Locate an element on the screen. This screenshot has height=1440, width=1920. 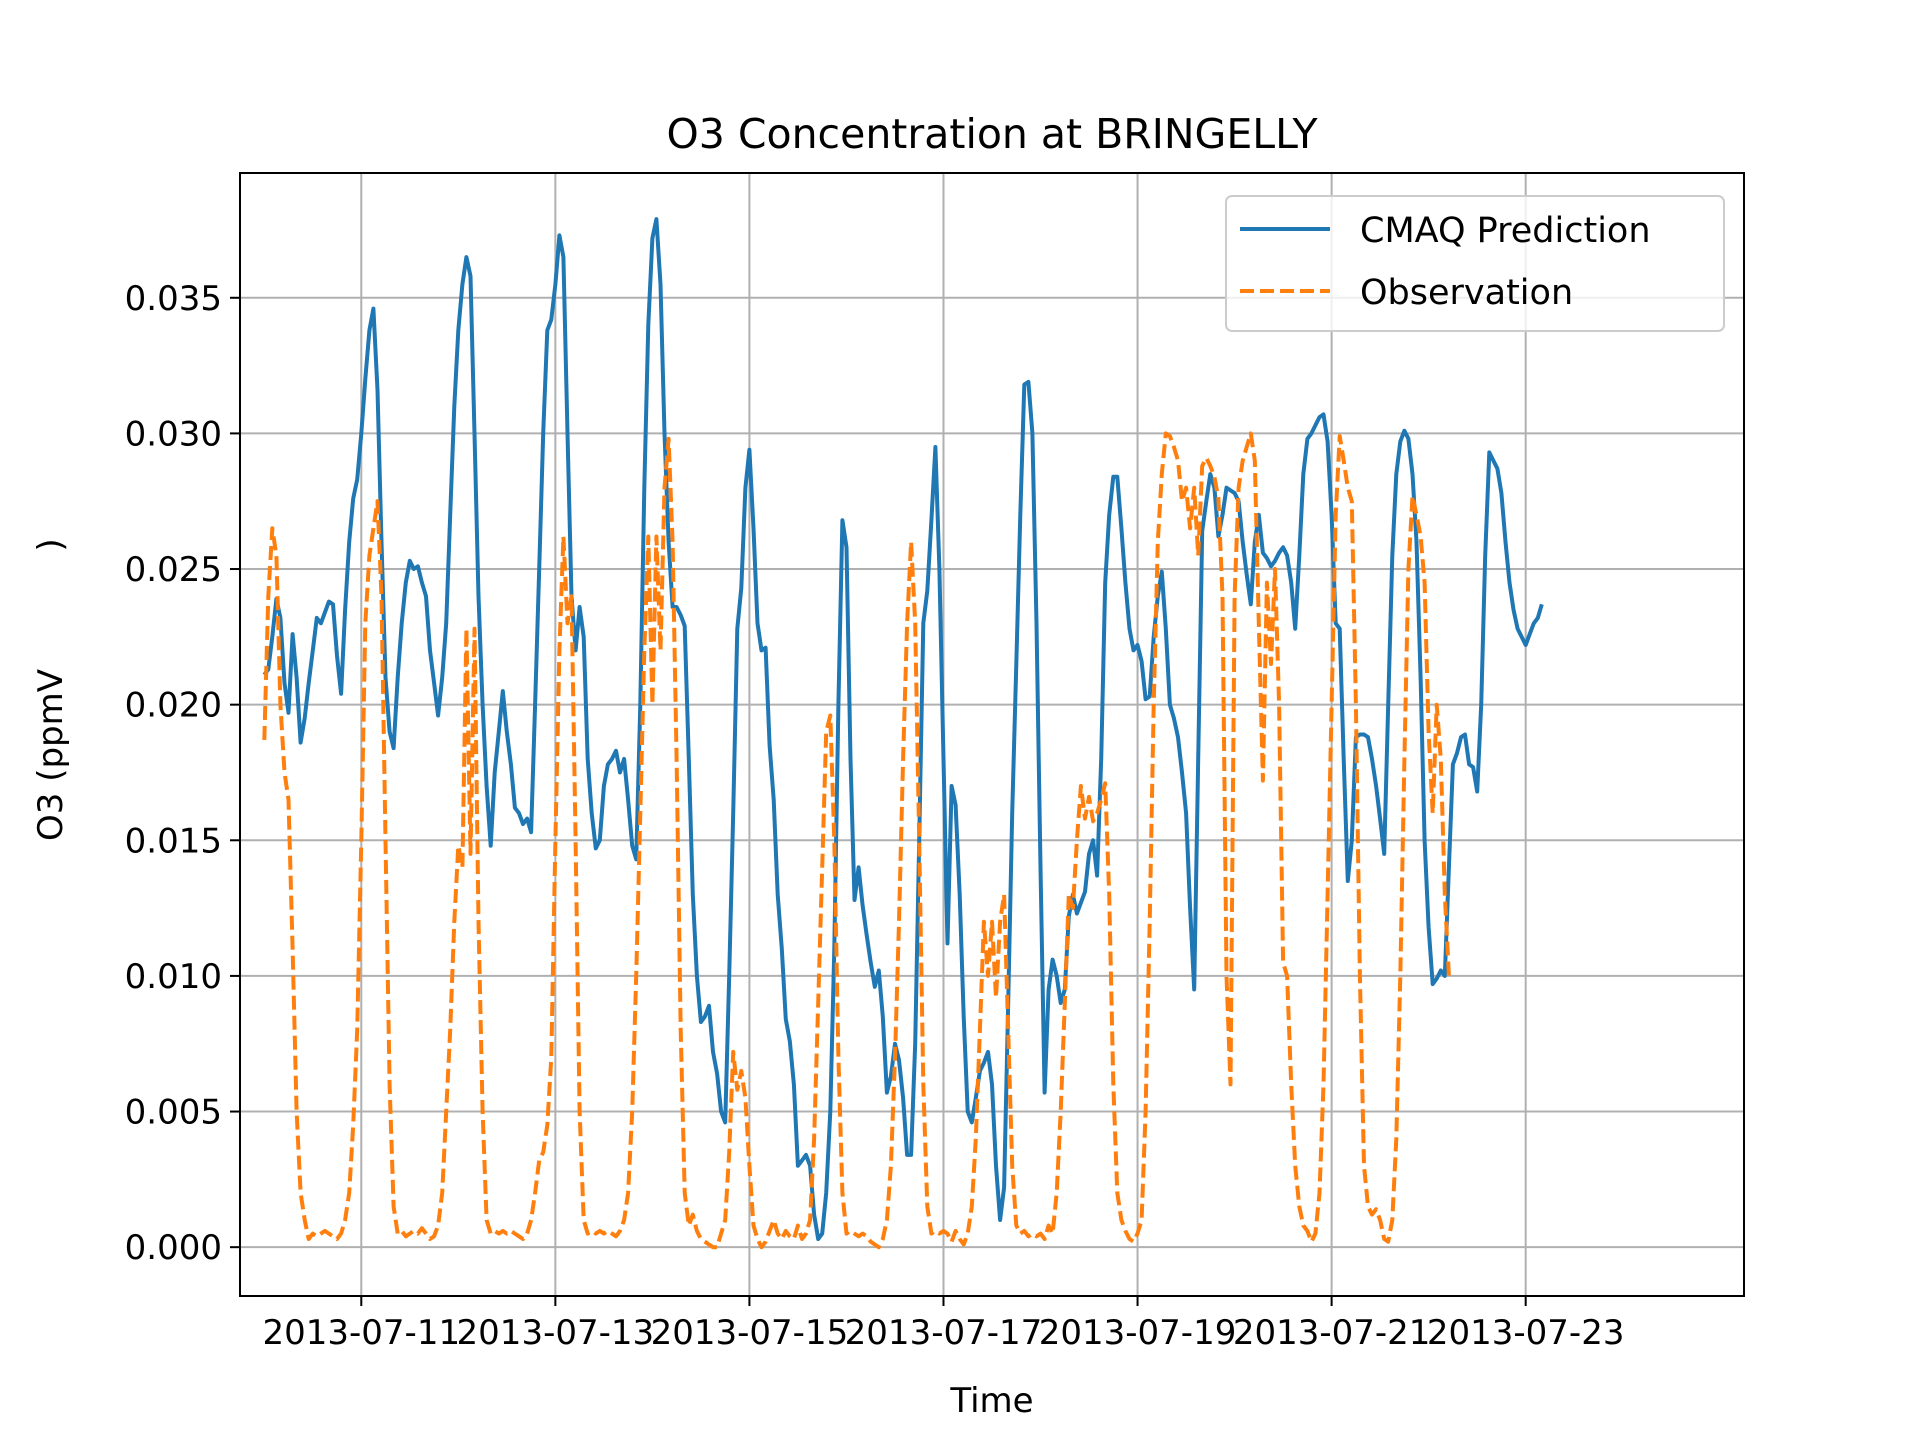
y-axis-label-line-1: O3 (ppmV is located at coordinates (51, 755).